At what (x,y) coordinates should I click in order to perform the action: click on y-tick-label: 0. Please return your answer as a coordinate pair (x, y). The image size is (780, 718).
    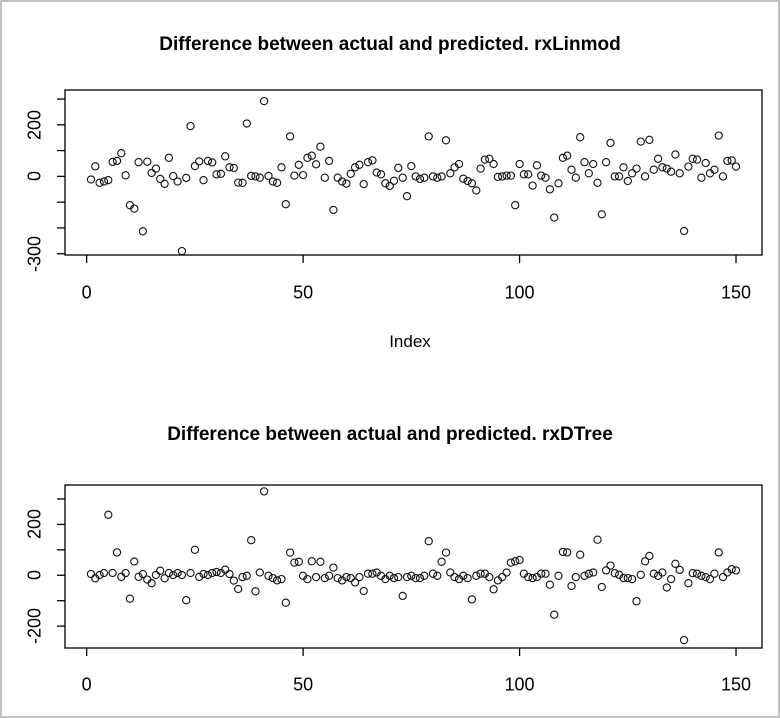
    Looking at the image, I should click on (34, 176).